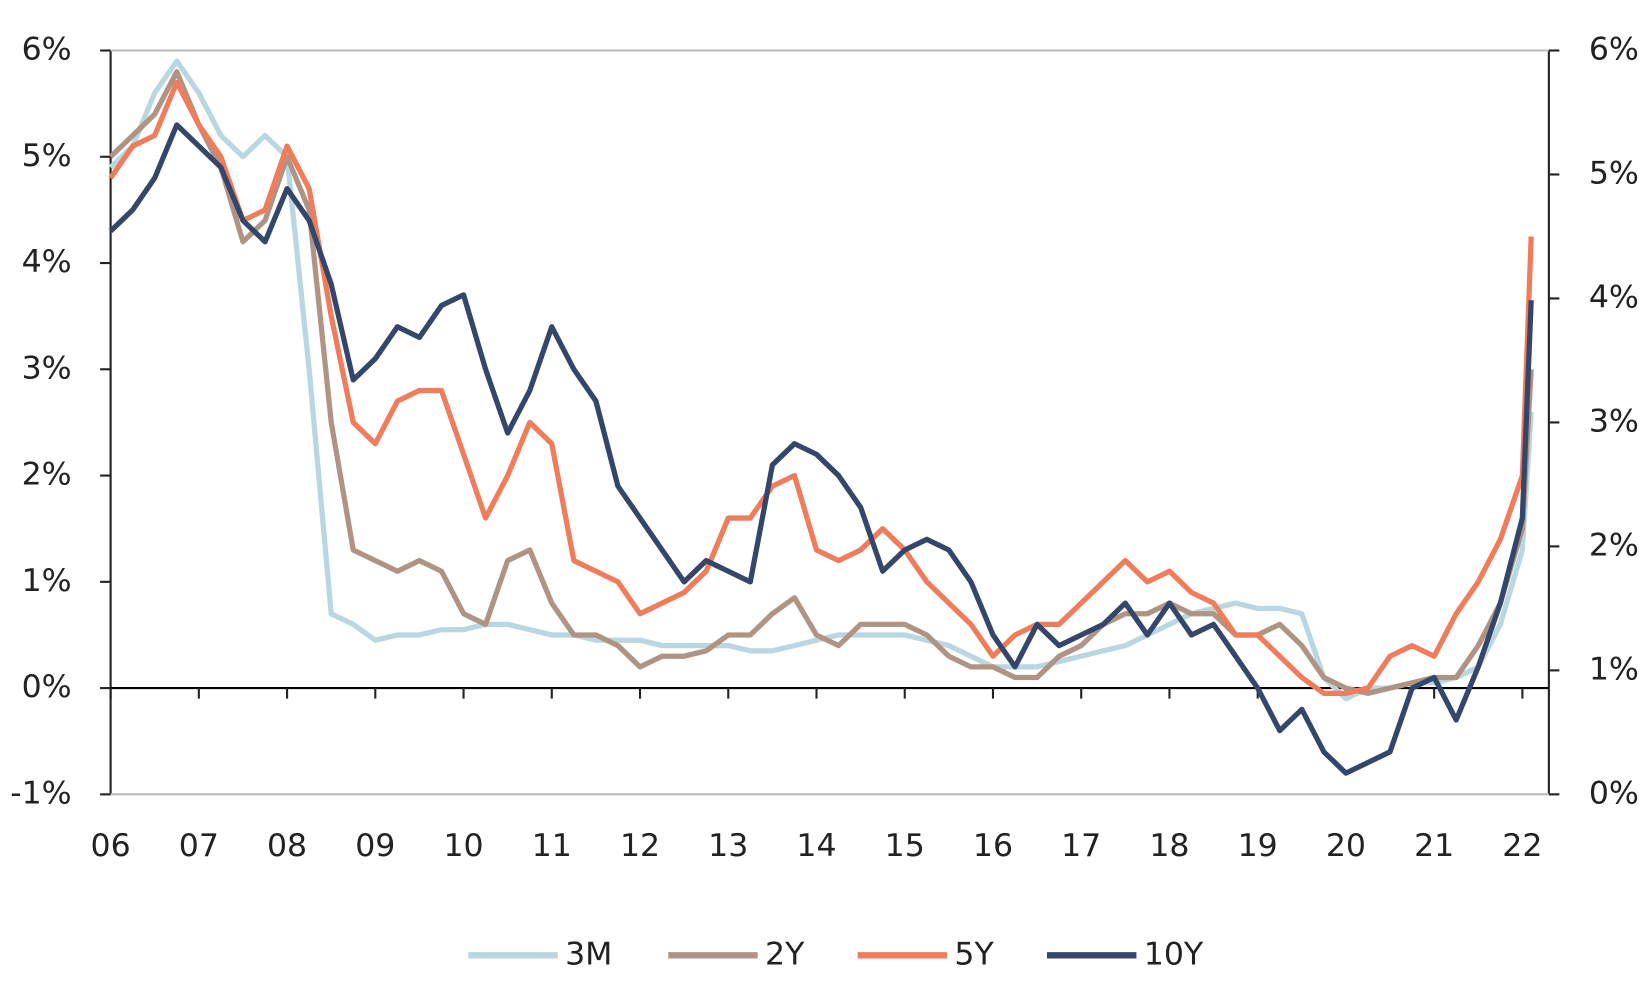 The height and width of the screenshot is (989, 1650). Describe the element at coordinates (375, 846) in the screenshot. I see `x-tick-label: 09` at that location.